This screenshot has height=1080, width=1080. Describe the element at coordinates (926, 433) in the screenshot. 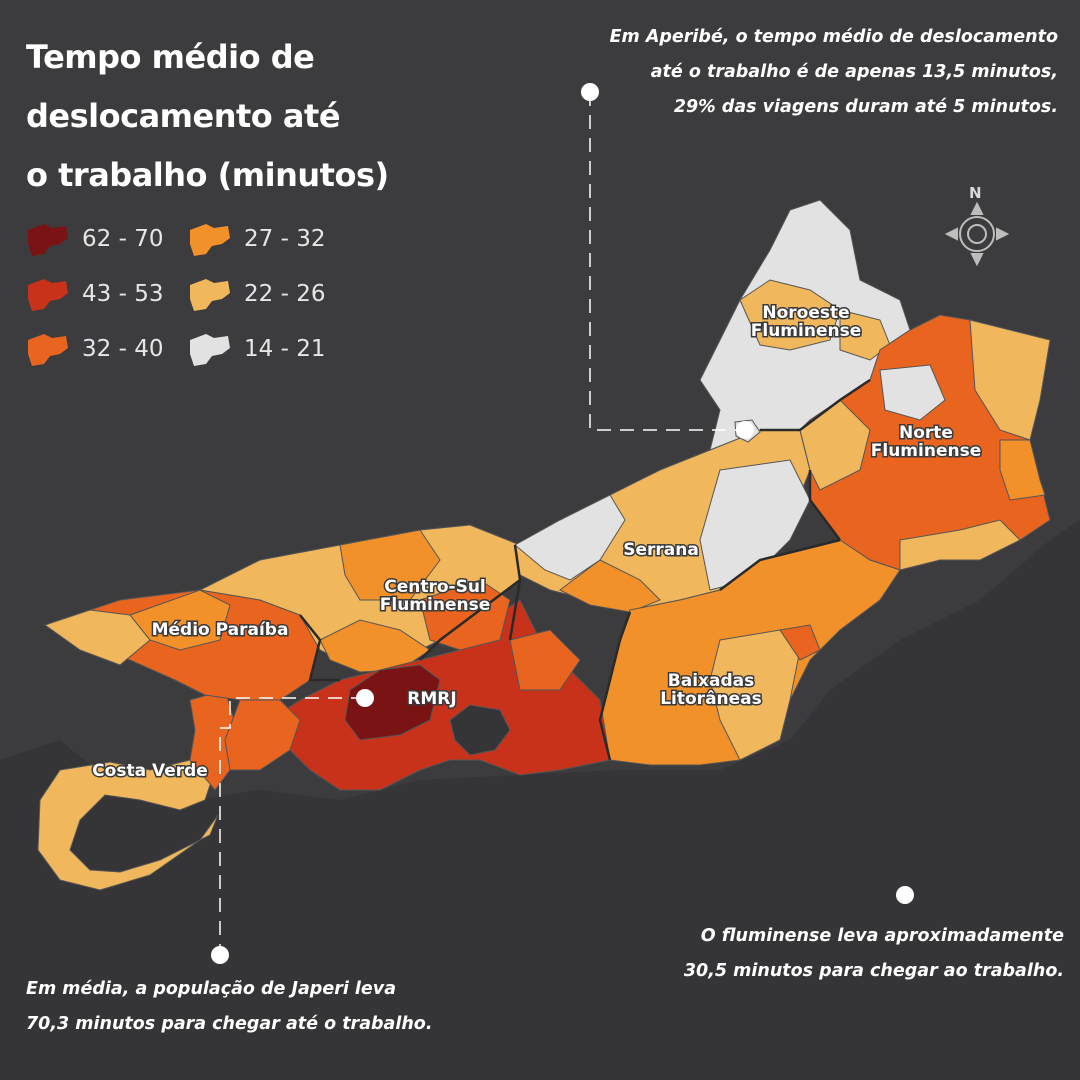

I see `label-norte: Norte` at that location.